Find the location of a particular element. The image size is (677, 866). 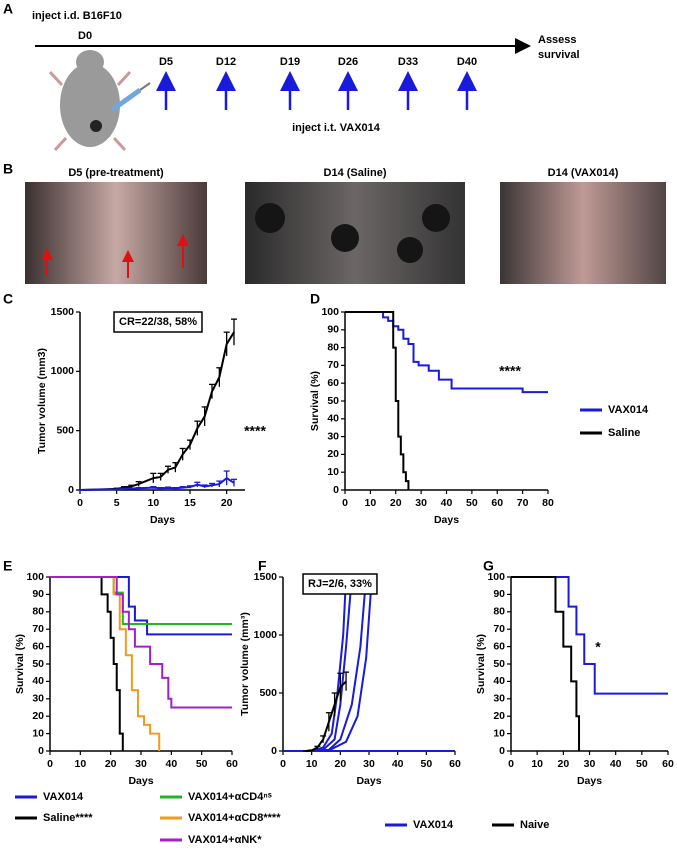

legend-label: VAX014+αCD8**** is located at coordinates (234, 818).